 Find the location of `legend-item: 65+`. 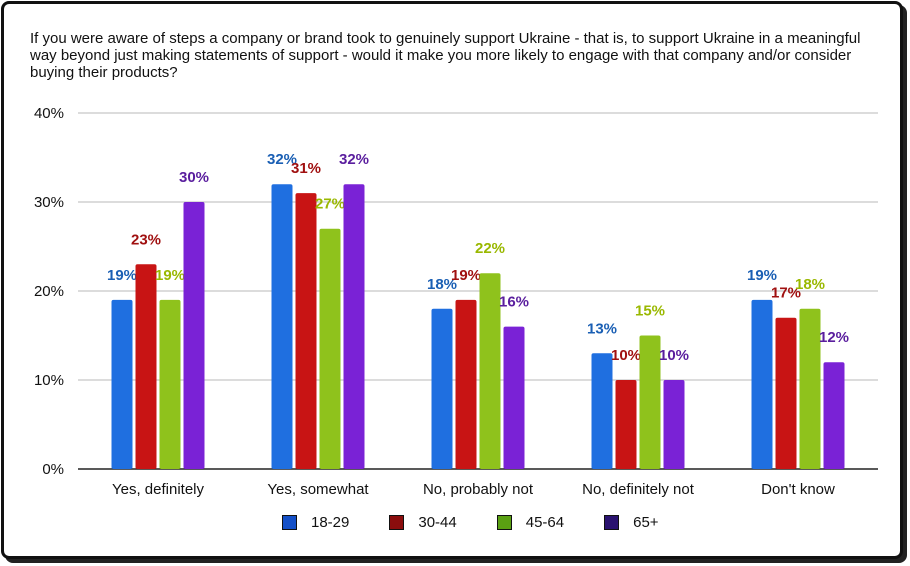

legend-item: 65+ is located at coordinates (631, 522).